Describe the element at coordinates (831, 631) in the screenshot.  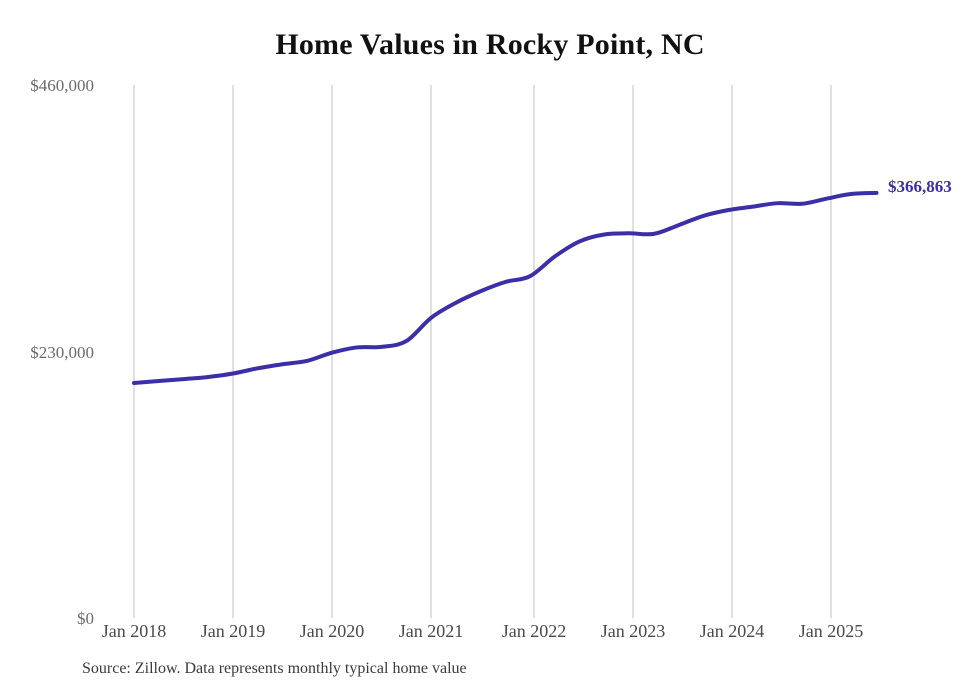
I see `xtick-label-jan-2025: Jan 2025` at that location.